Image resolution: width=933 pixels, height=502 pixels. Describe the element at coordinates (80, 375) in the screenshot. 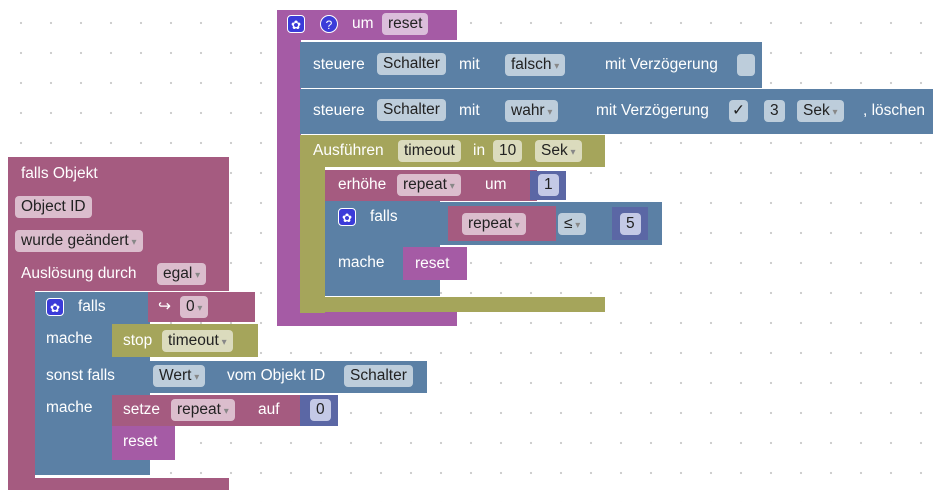

I see `elseif-label: sonst falls` at that location.